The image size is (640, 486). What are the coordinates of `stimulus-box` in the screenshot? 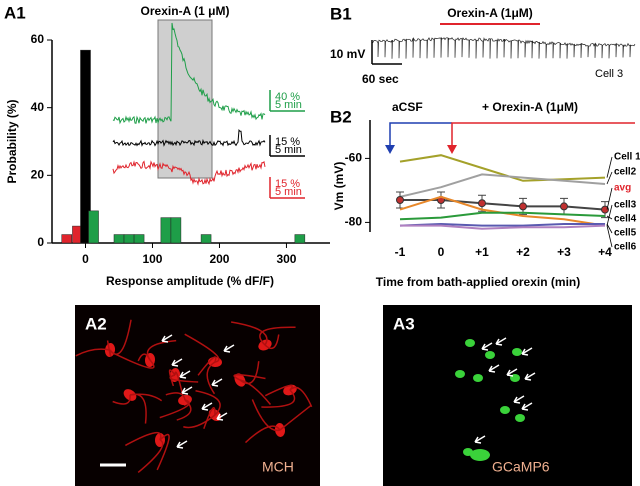 It's located at (185, 99).